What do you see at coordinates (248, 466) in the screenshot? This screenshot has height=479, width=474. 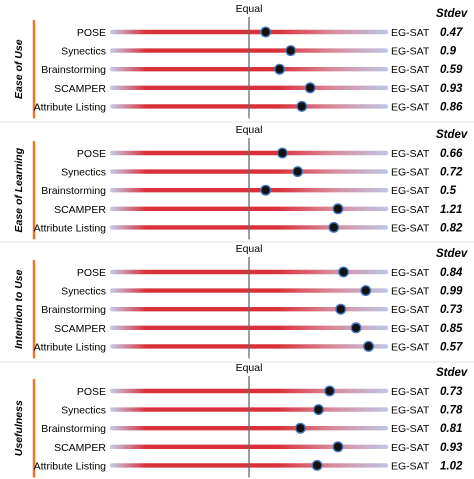 I see `row-attribute-listing: Attribute Listing EG-SAT 1.02` at bounding box center [248, 466].